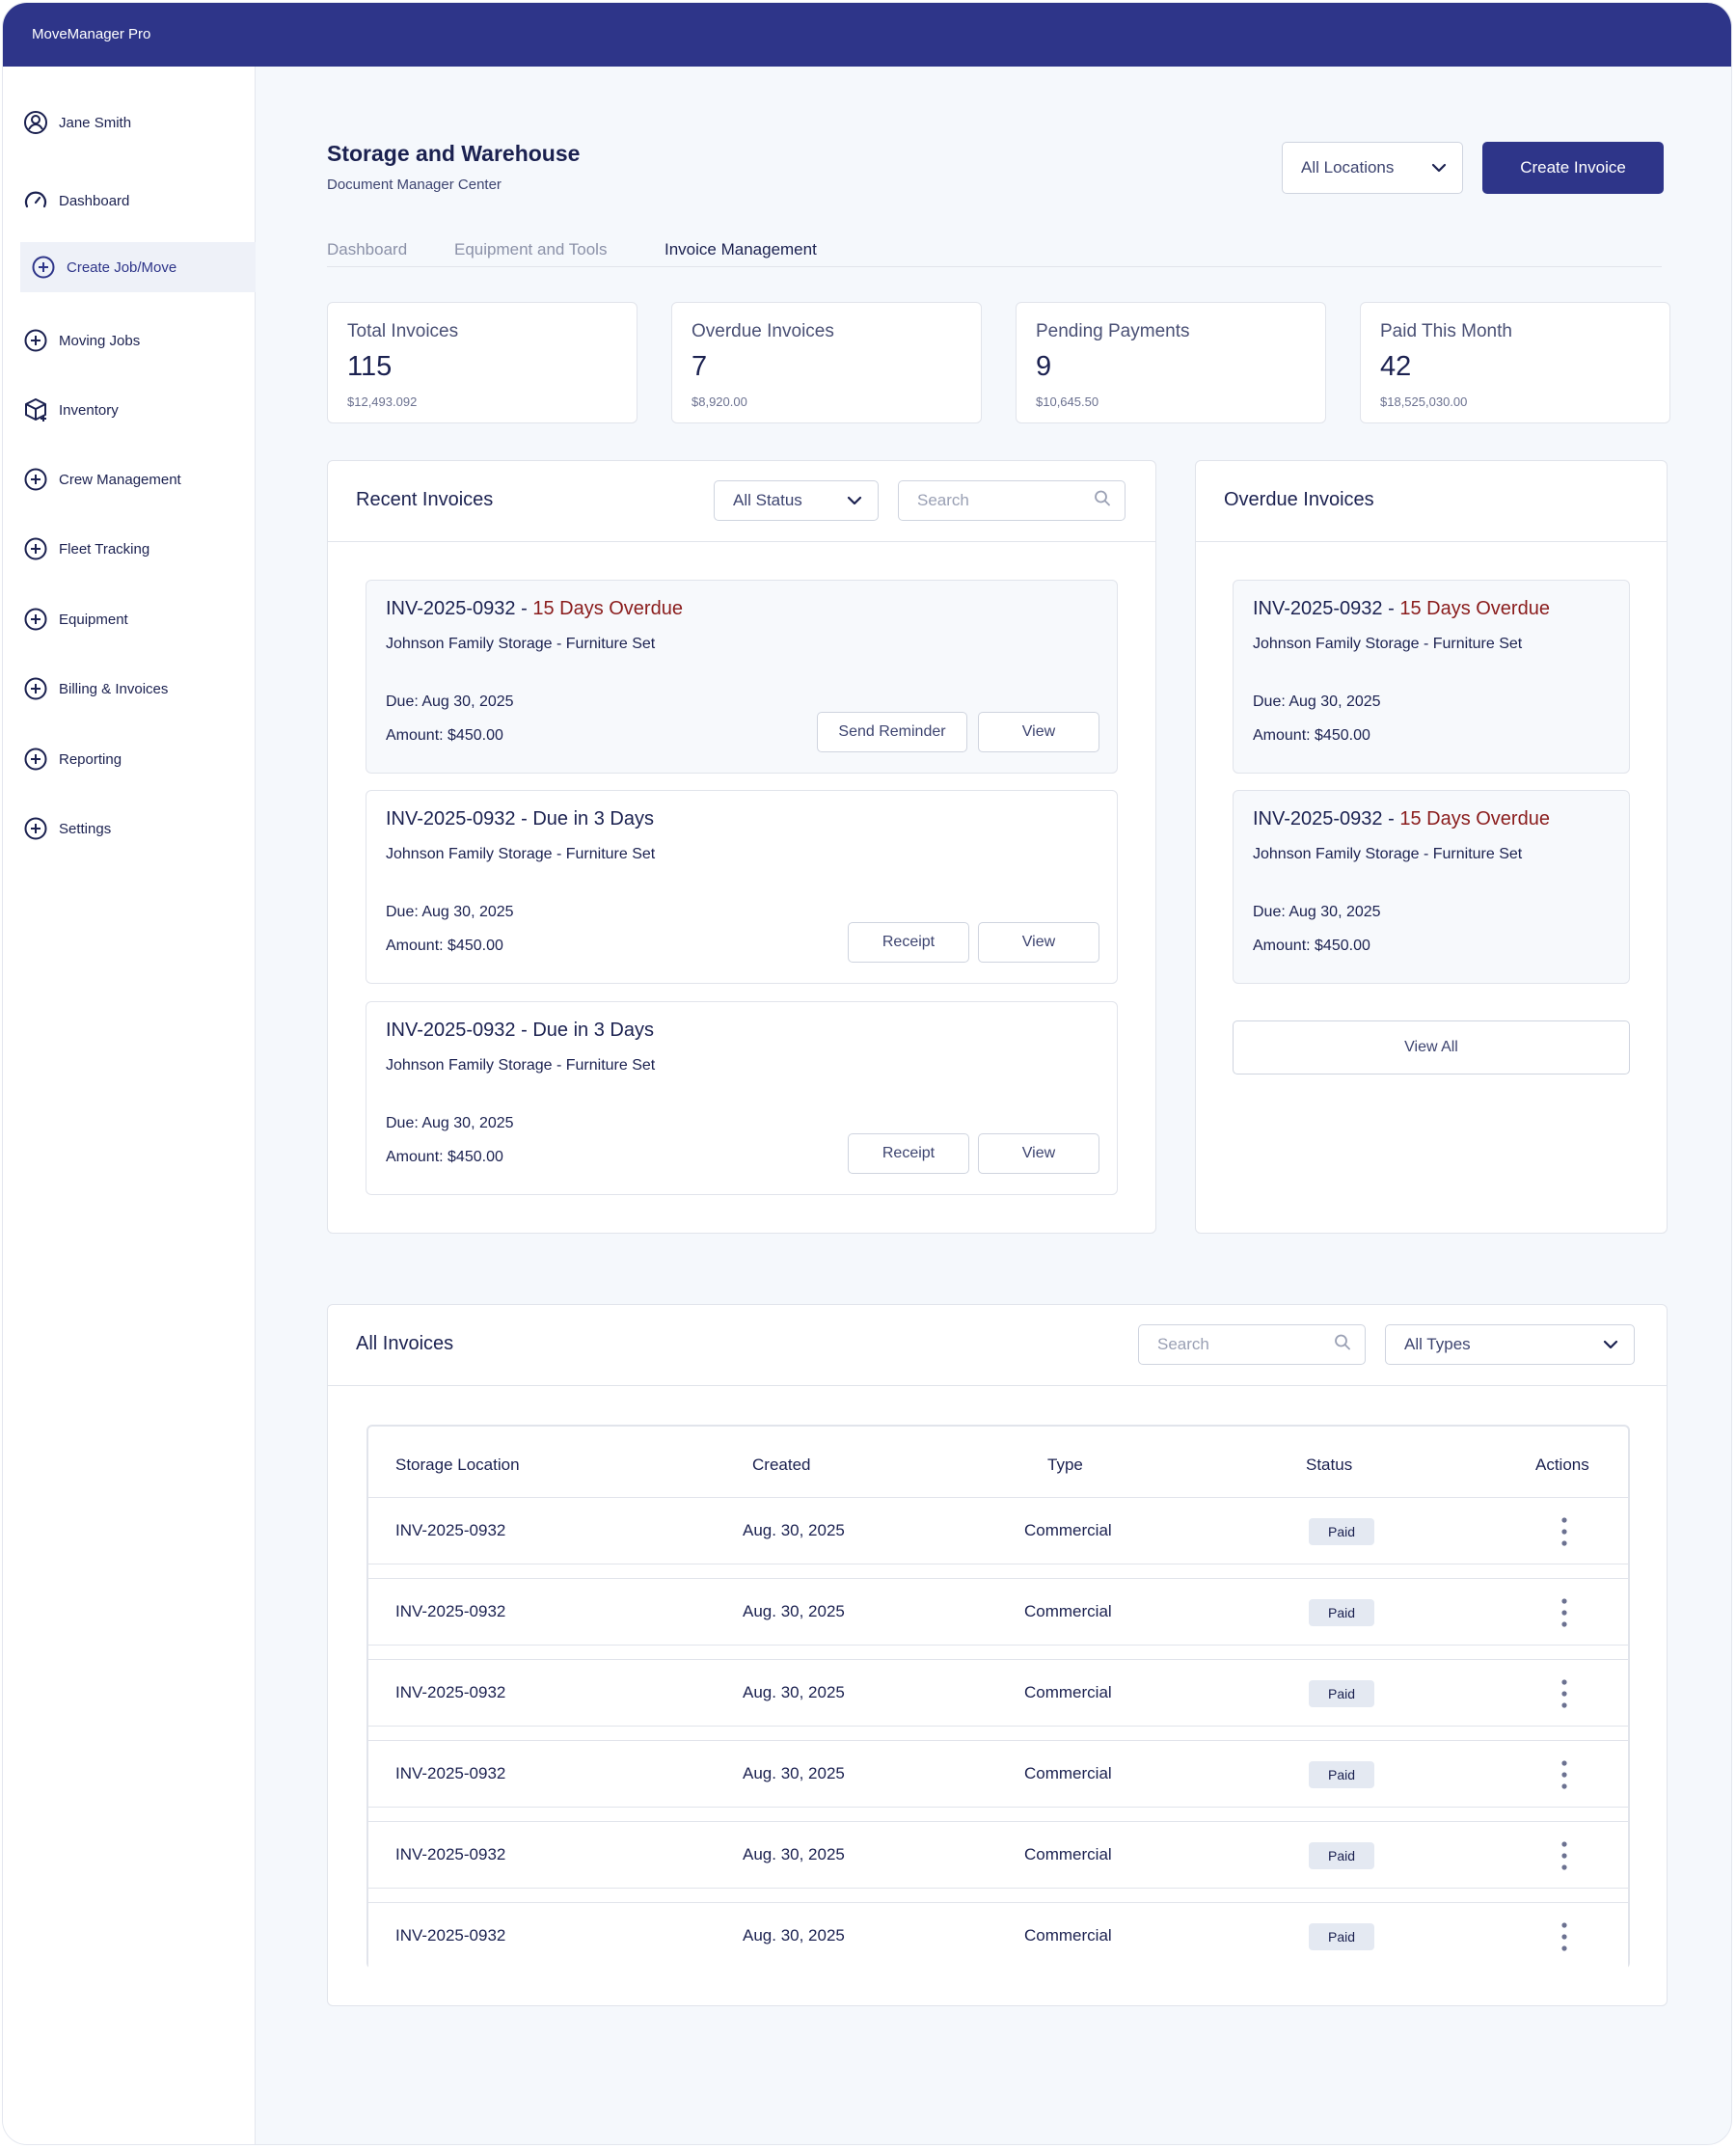 The height and width of the screenshot is (2149, 1736). Describe the element at coordinates (93, 620) in the screenshot. I see `sidebar-item-label: Equipment` at that location.